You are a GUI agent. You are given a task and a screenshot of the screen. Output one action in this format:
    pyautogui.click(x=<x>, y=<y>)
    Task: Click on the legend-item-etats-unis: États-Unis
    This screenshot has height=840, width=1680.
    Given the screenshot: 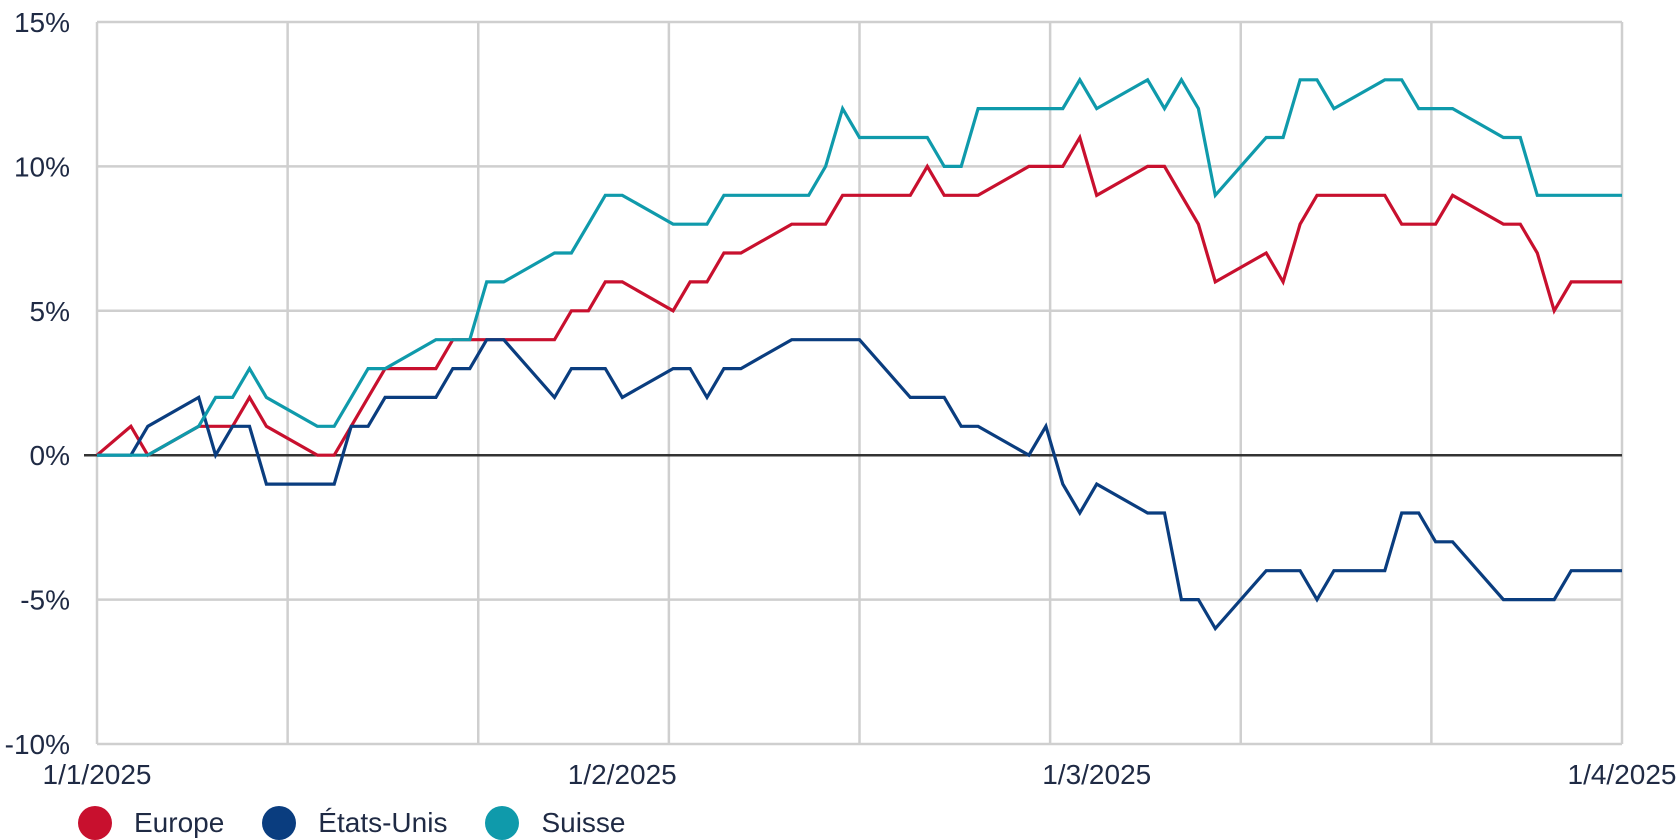 What is the action you would take?
    pyautogui.click(x=354, y=823)
    